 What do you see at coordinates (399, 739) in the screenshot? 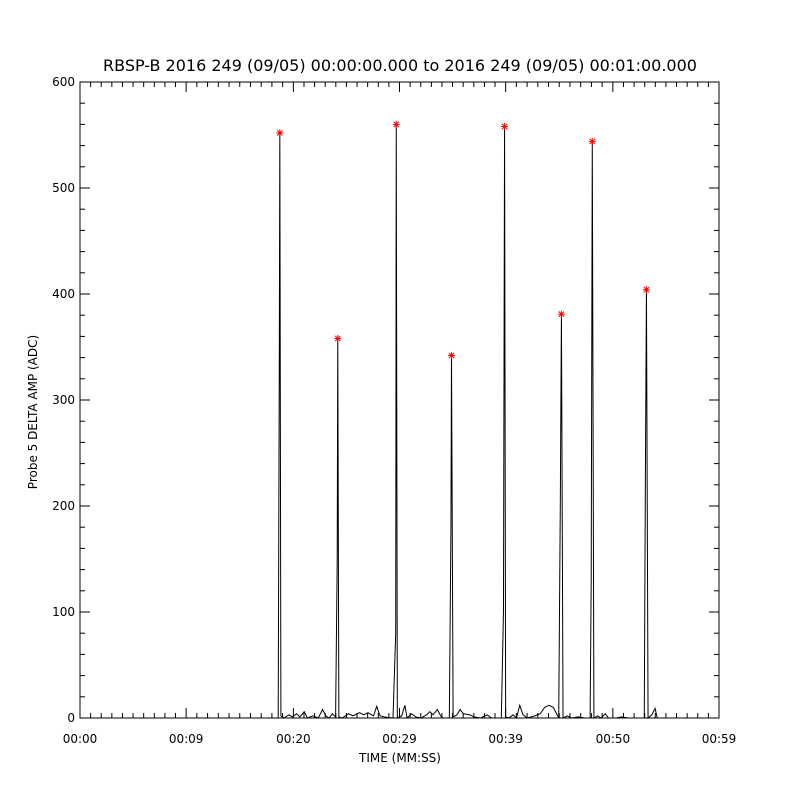
I see `x-tick-label: 00:29` at bounding box center [399, 739].